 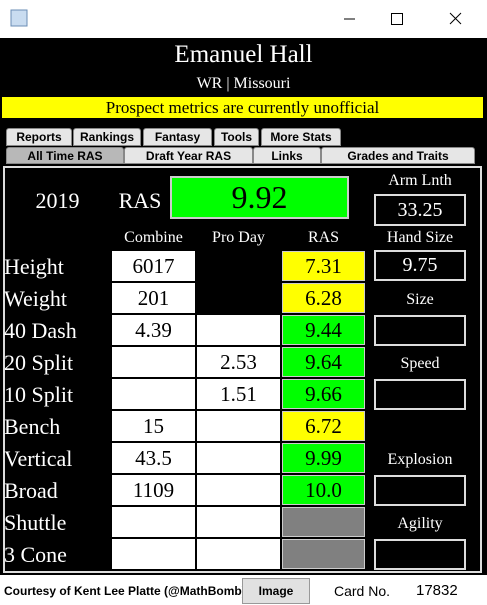 I want to click on tab: Tools, so click(x=236, y=137).